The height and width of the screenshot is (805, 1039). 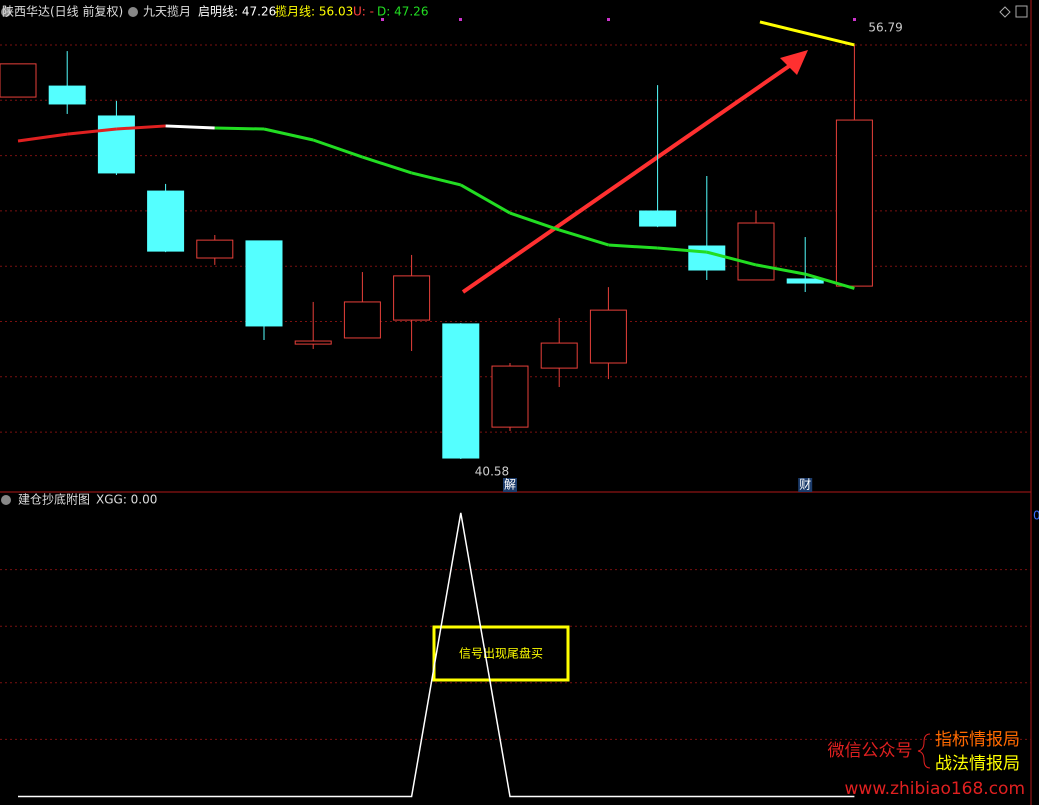 I want to click on readout: U: -, so click(x=363, y=12).